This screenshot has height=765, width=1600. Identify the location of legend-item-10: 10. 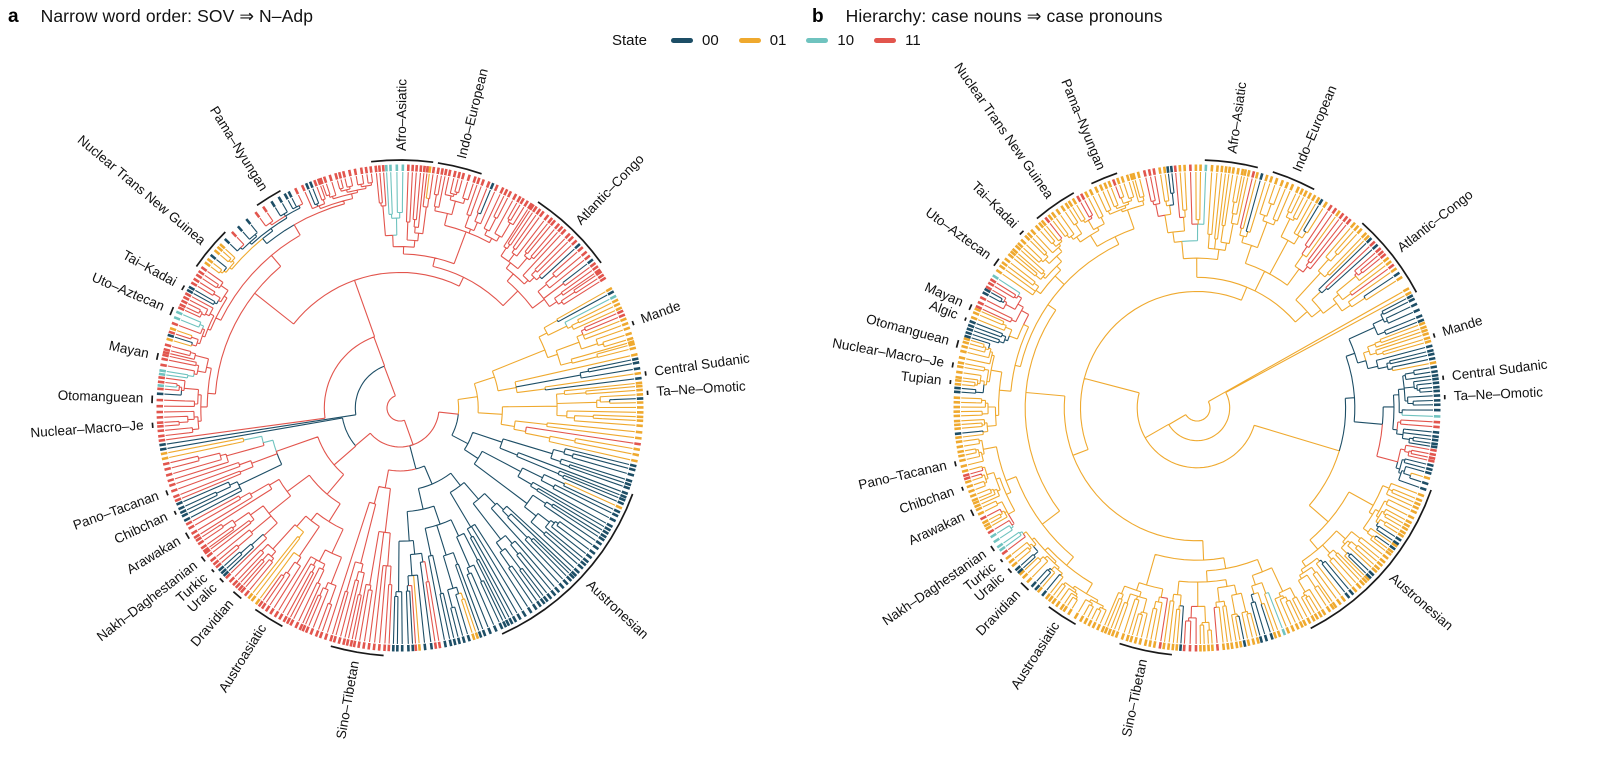
(830, 40).